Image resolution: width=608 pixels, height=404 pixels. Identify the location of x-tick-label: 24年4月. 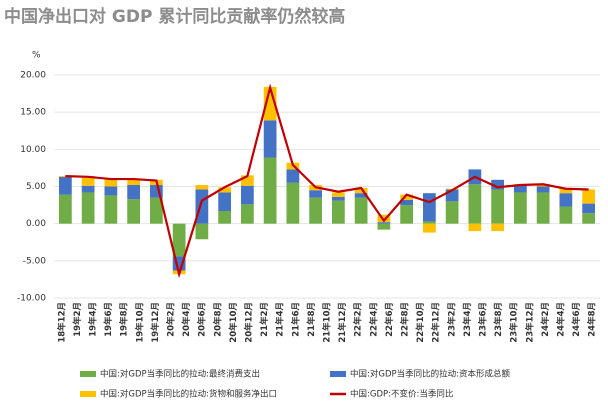
(561, 319).